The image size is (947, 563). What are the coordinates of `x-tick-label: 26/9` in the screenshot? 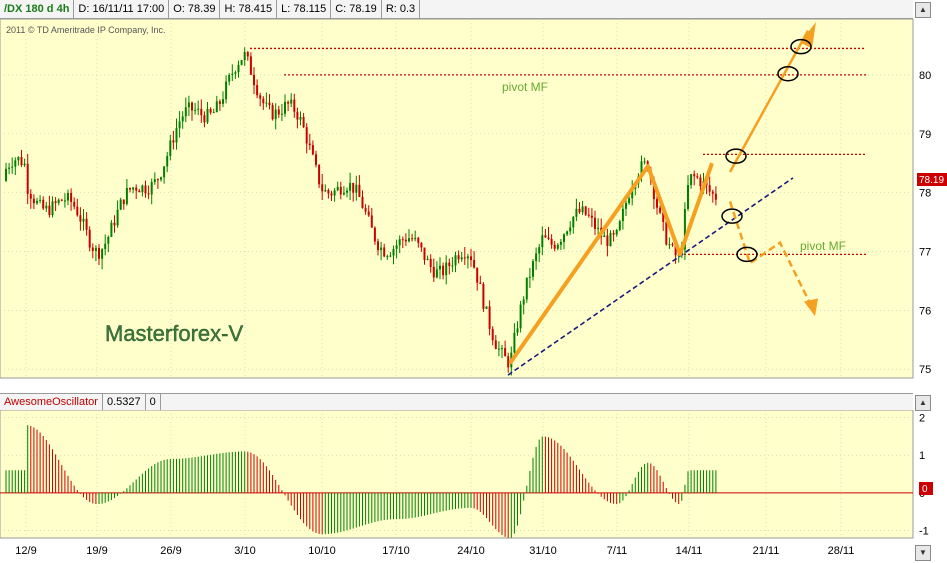 It's located at (170, 551).